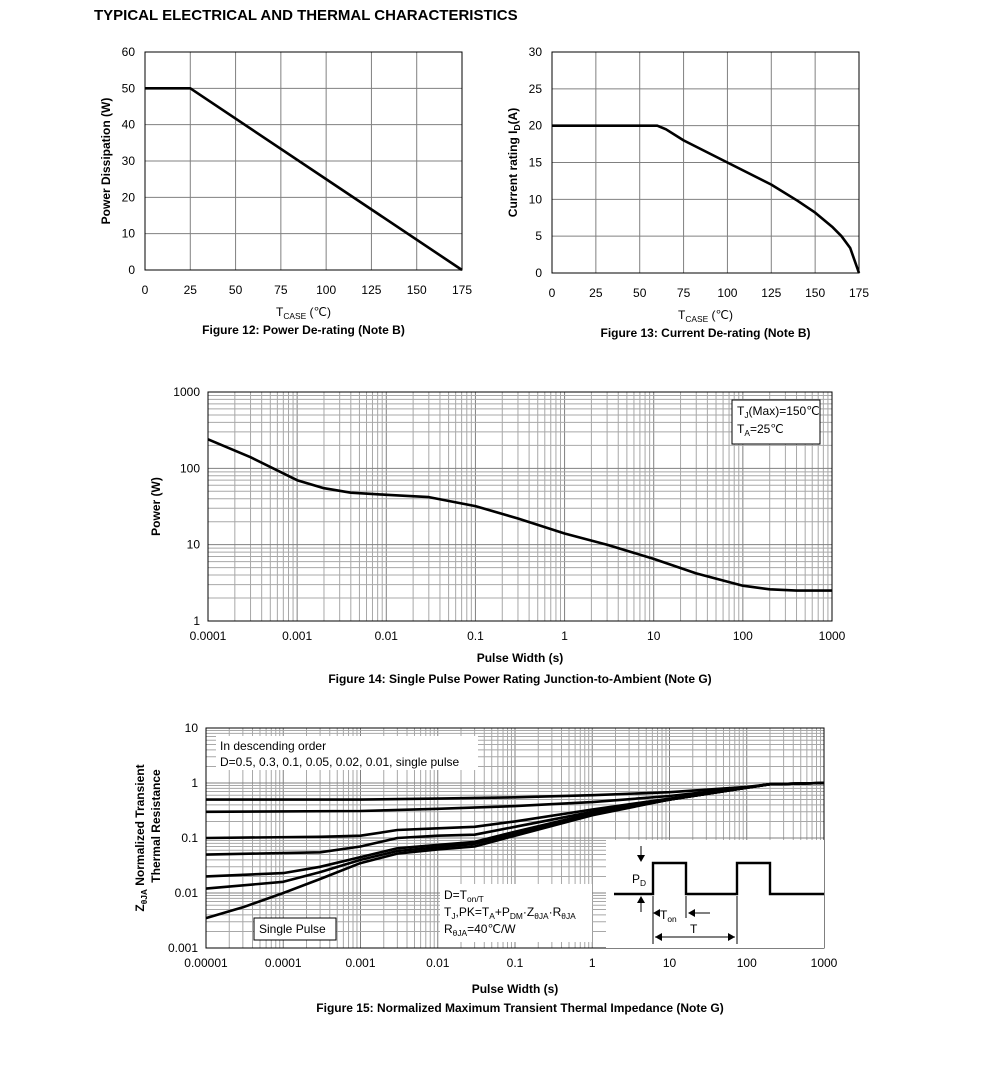 The height and width of the screenshot is (1066, 991). I want to click on y-axis-label: Power (W), so click(156, 506).